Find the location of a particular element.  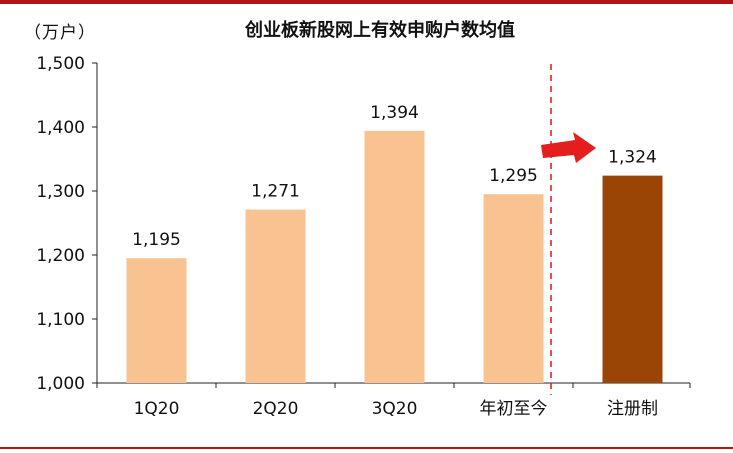

data-label: 1,394 is located at coordinates (394, 113).